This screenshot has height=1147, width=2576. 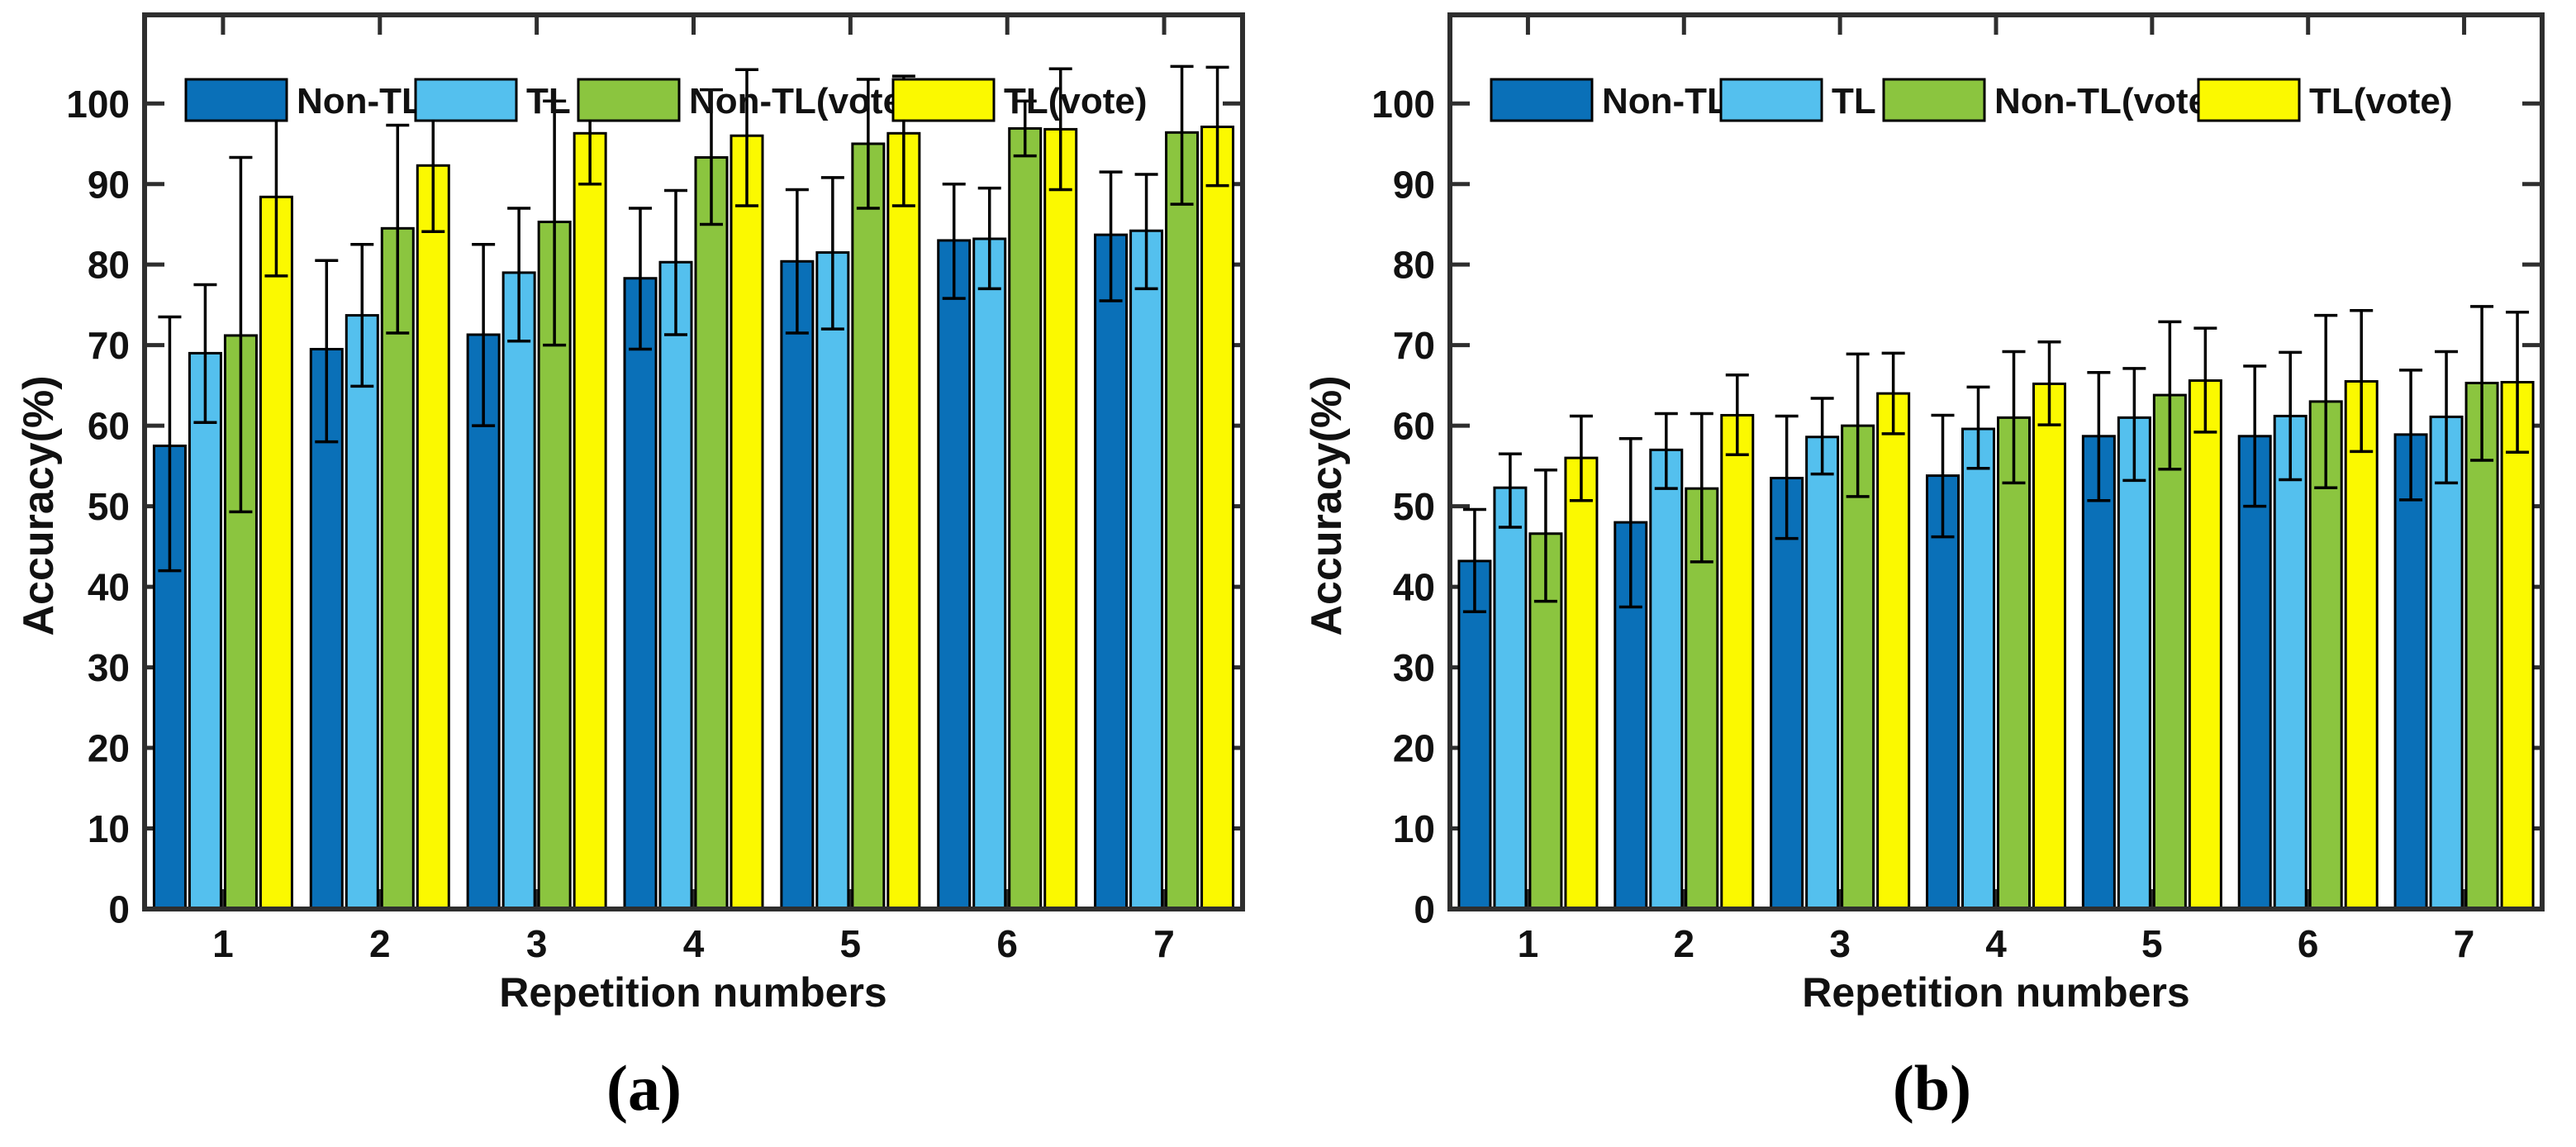 I want to click on y-tick-label: 0, so click(x=1424, y=909).